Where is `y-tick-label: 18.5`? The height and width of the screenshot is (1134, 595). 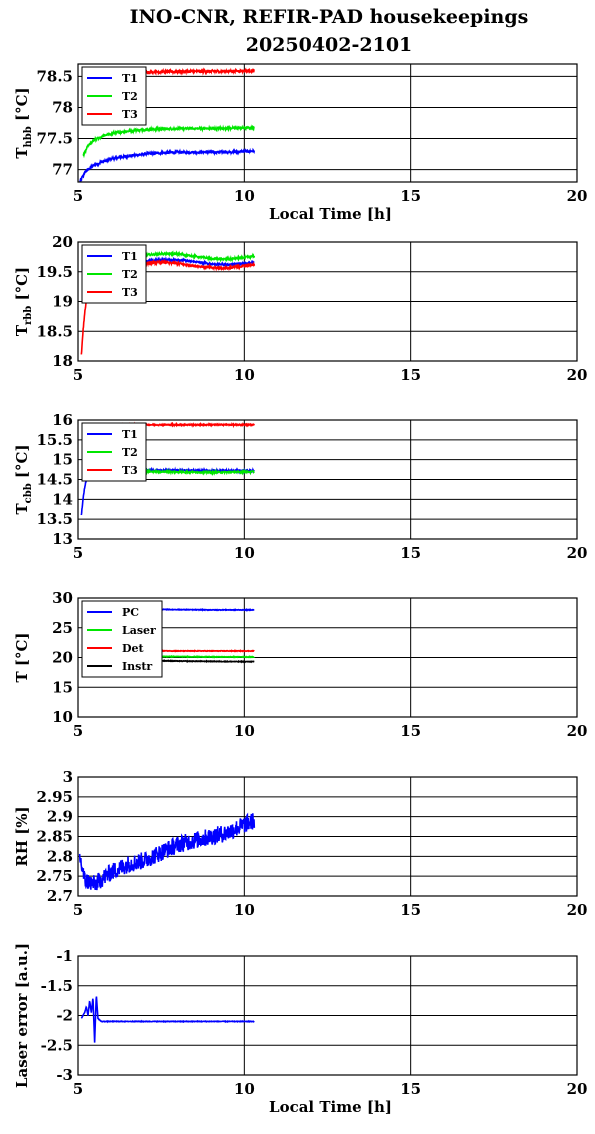
y-tick-label: 18.5 is located at coordinates (54, 331).